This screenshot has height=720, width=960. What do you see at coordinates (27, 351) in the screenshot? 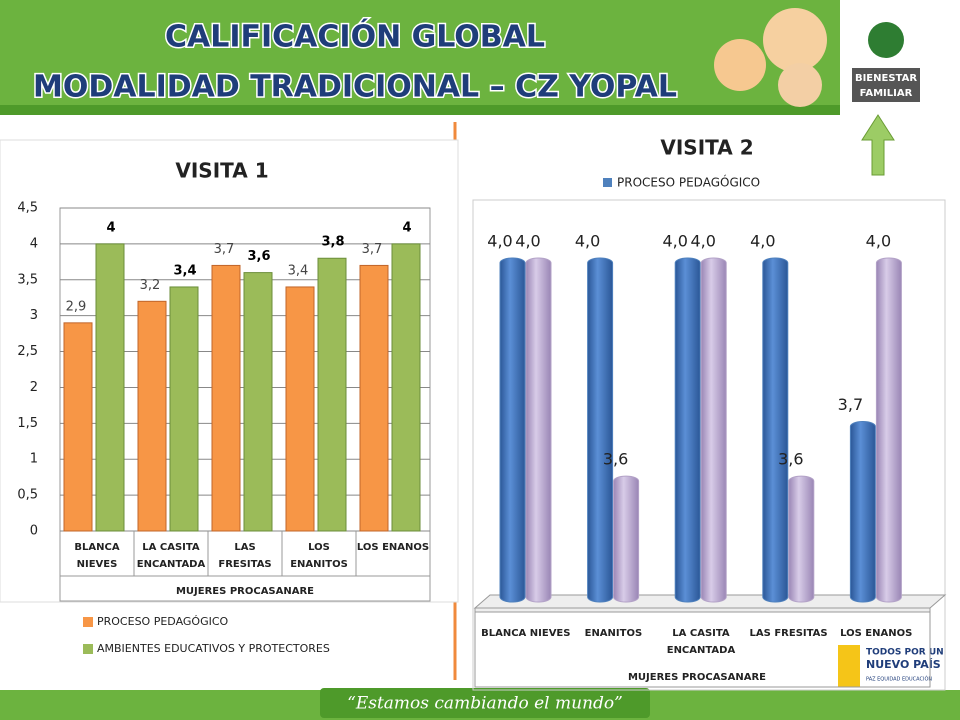
I see `y-tick-label: 2,5` at bounding box center [27, 351].